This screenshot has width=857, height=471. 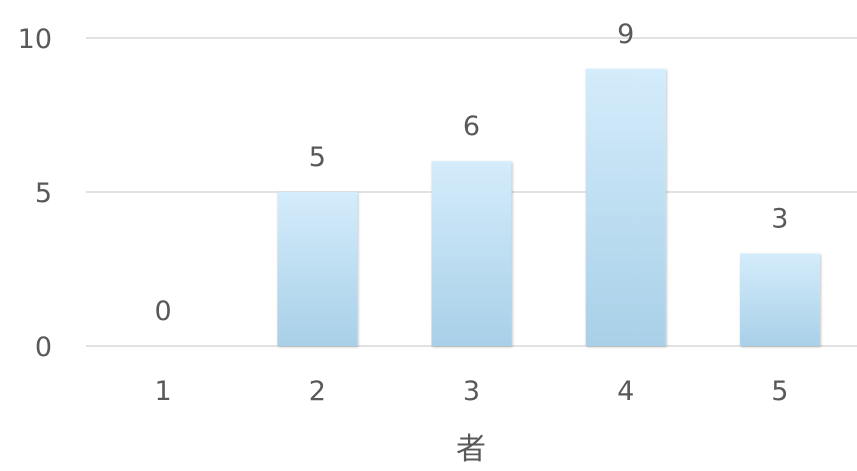 What do you see at coordinates (779, 219) in the screenshot?
I see `data-label: 3` at bounding box center [779, 219].